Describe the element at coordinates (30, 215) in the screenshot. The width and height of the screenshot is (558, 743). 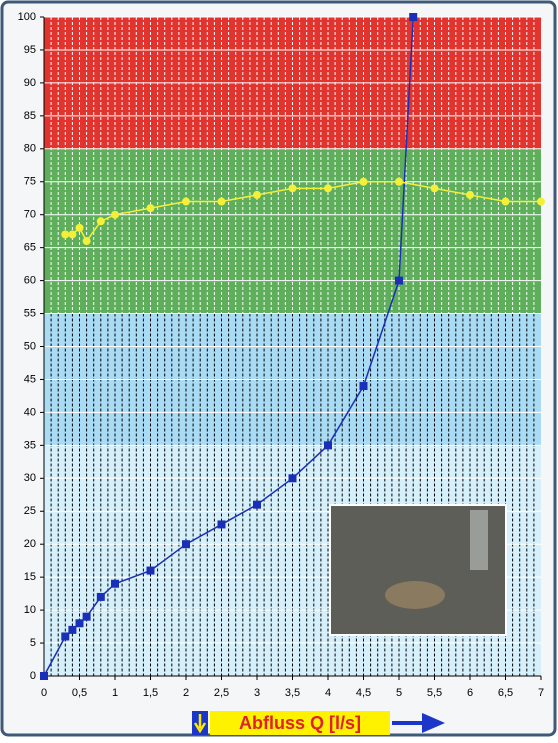
I see `y-tick-label: 70` at that location.